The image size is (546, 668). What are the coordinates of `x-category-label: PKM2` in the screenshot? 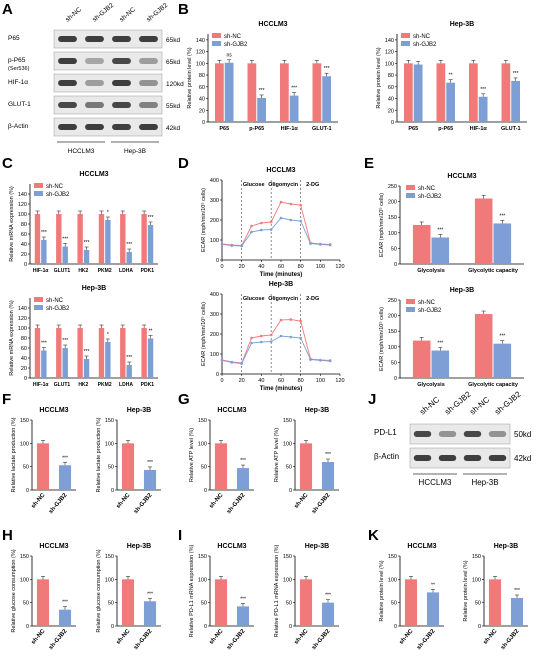 It's located at (105, 385).